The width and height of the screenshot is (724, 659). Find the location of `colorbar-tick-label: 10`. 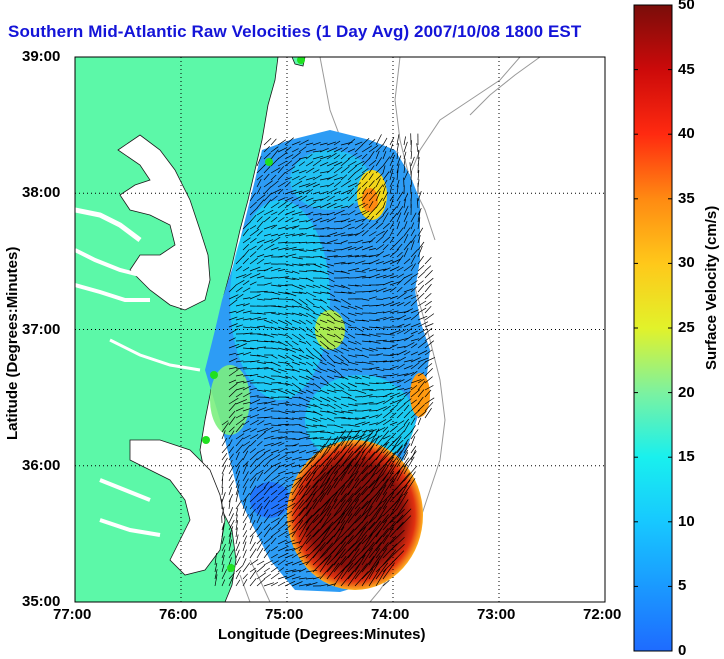

colorbar-tick-label: 10 is located at coordinates (686, 521).